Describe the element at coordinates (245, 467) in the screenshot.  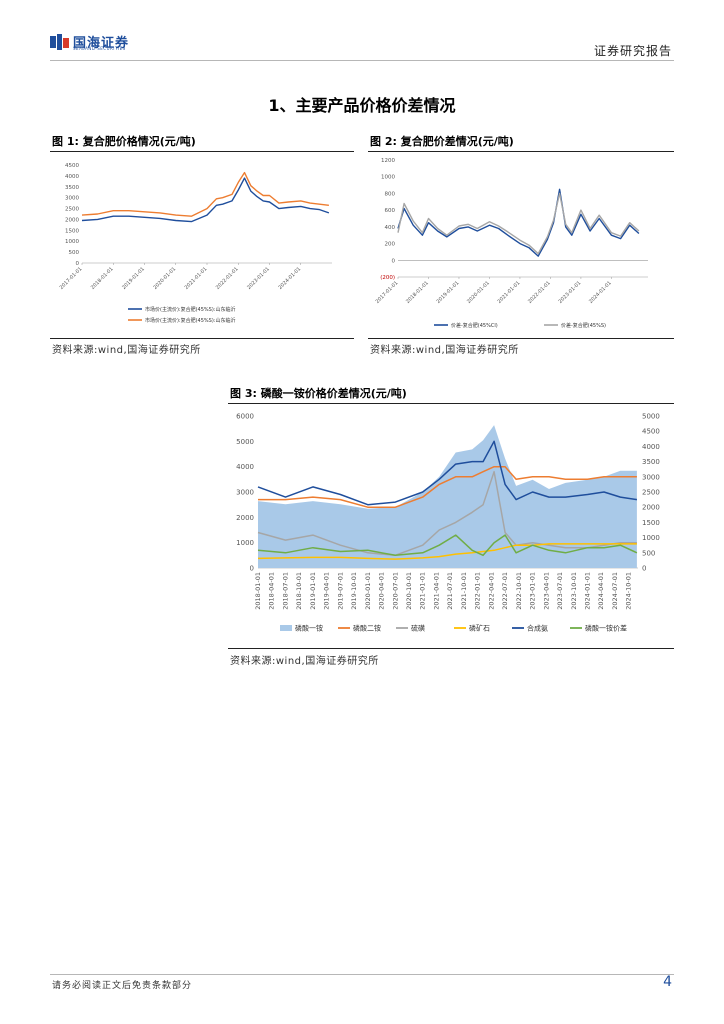
I see `y-left-tick-label: 4000` at that location.